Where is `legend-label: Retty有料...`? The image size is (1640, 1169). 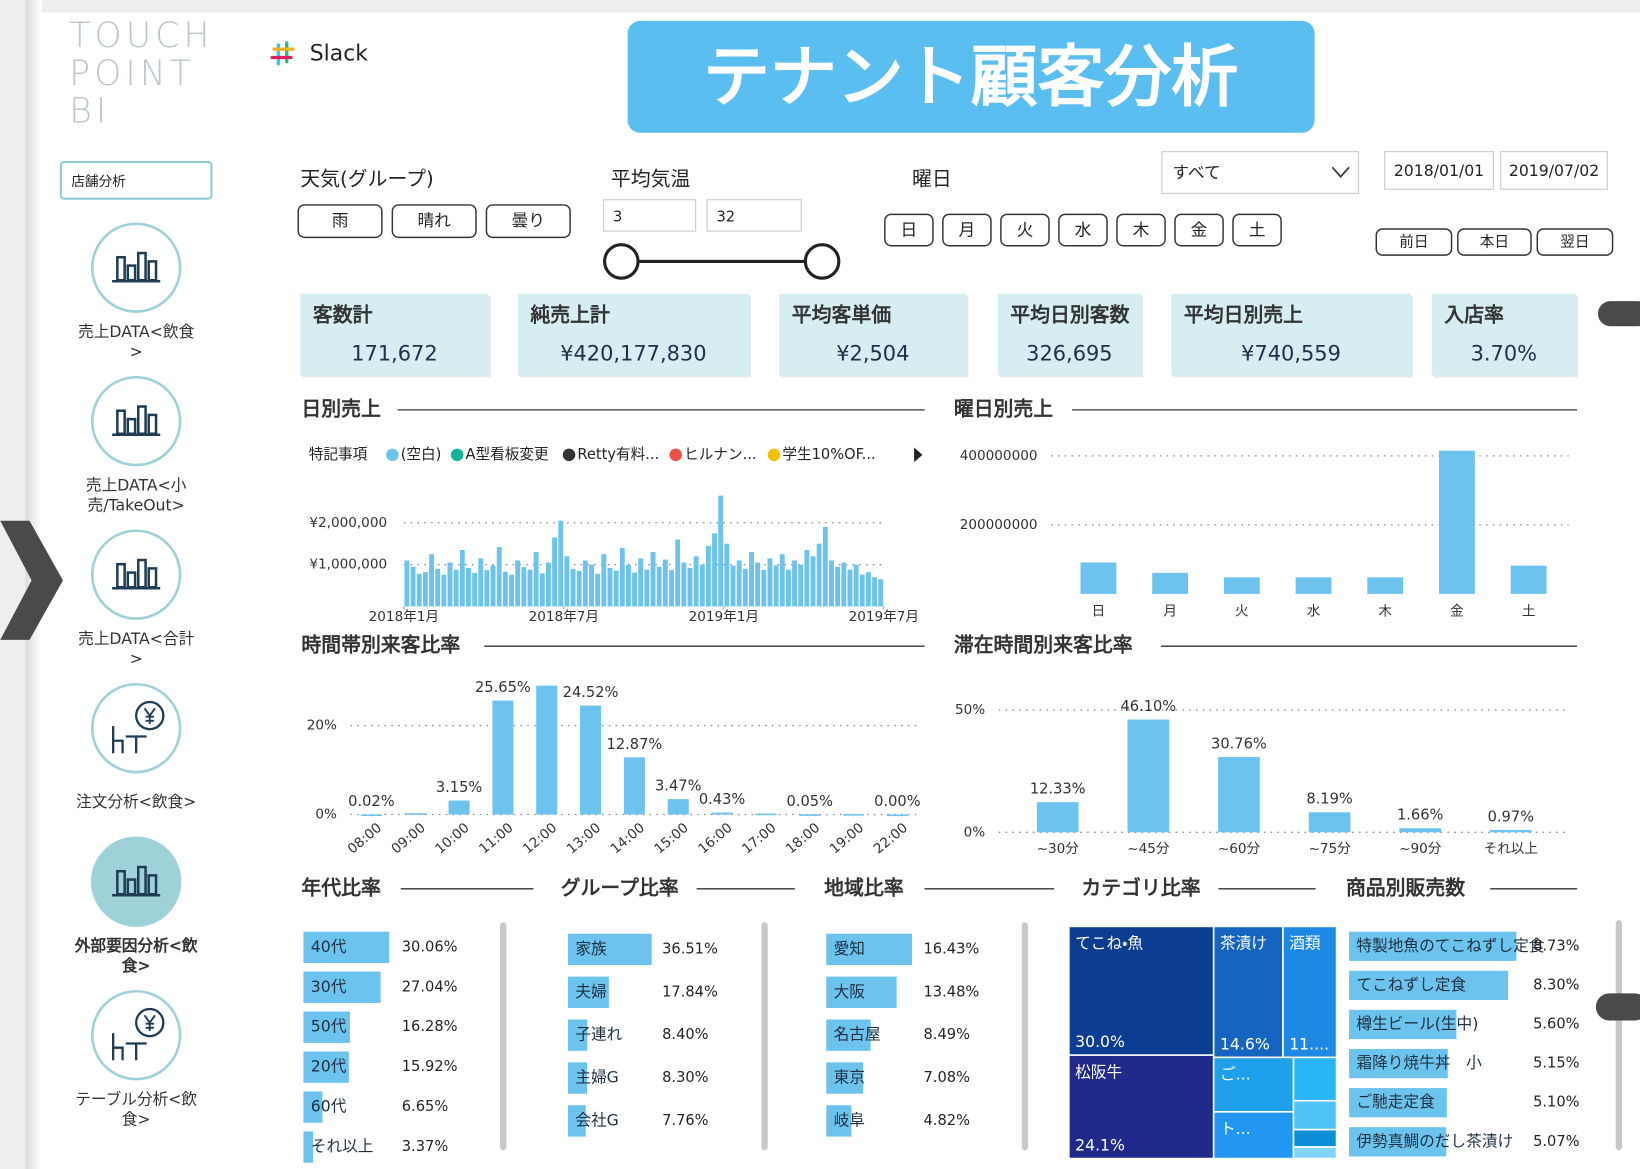
legend-label: Retty有料... is located at coordinates (618, 454).